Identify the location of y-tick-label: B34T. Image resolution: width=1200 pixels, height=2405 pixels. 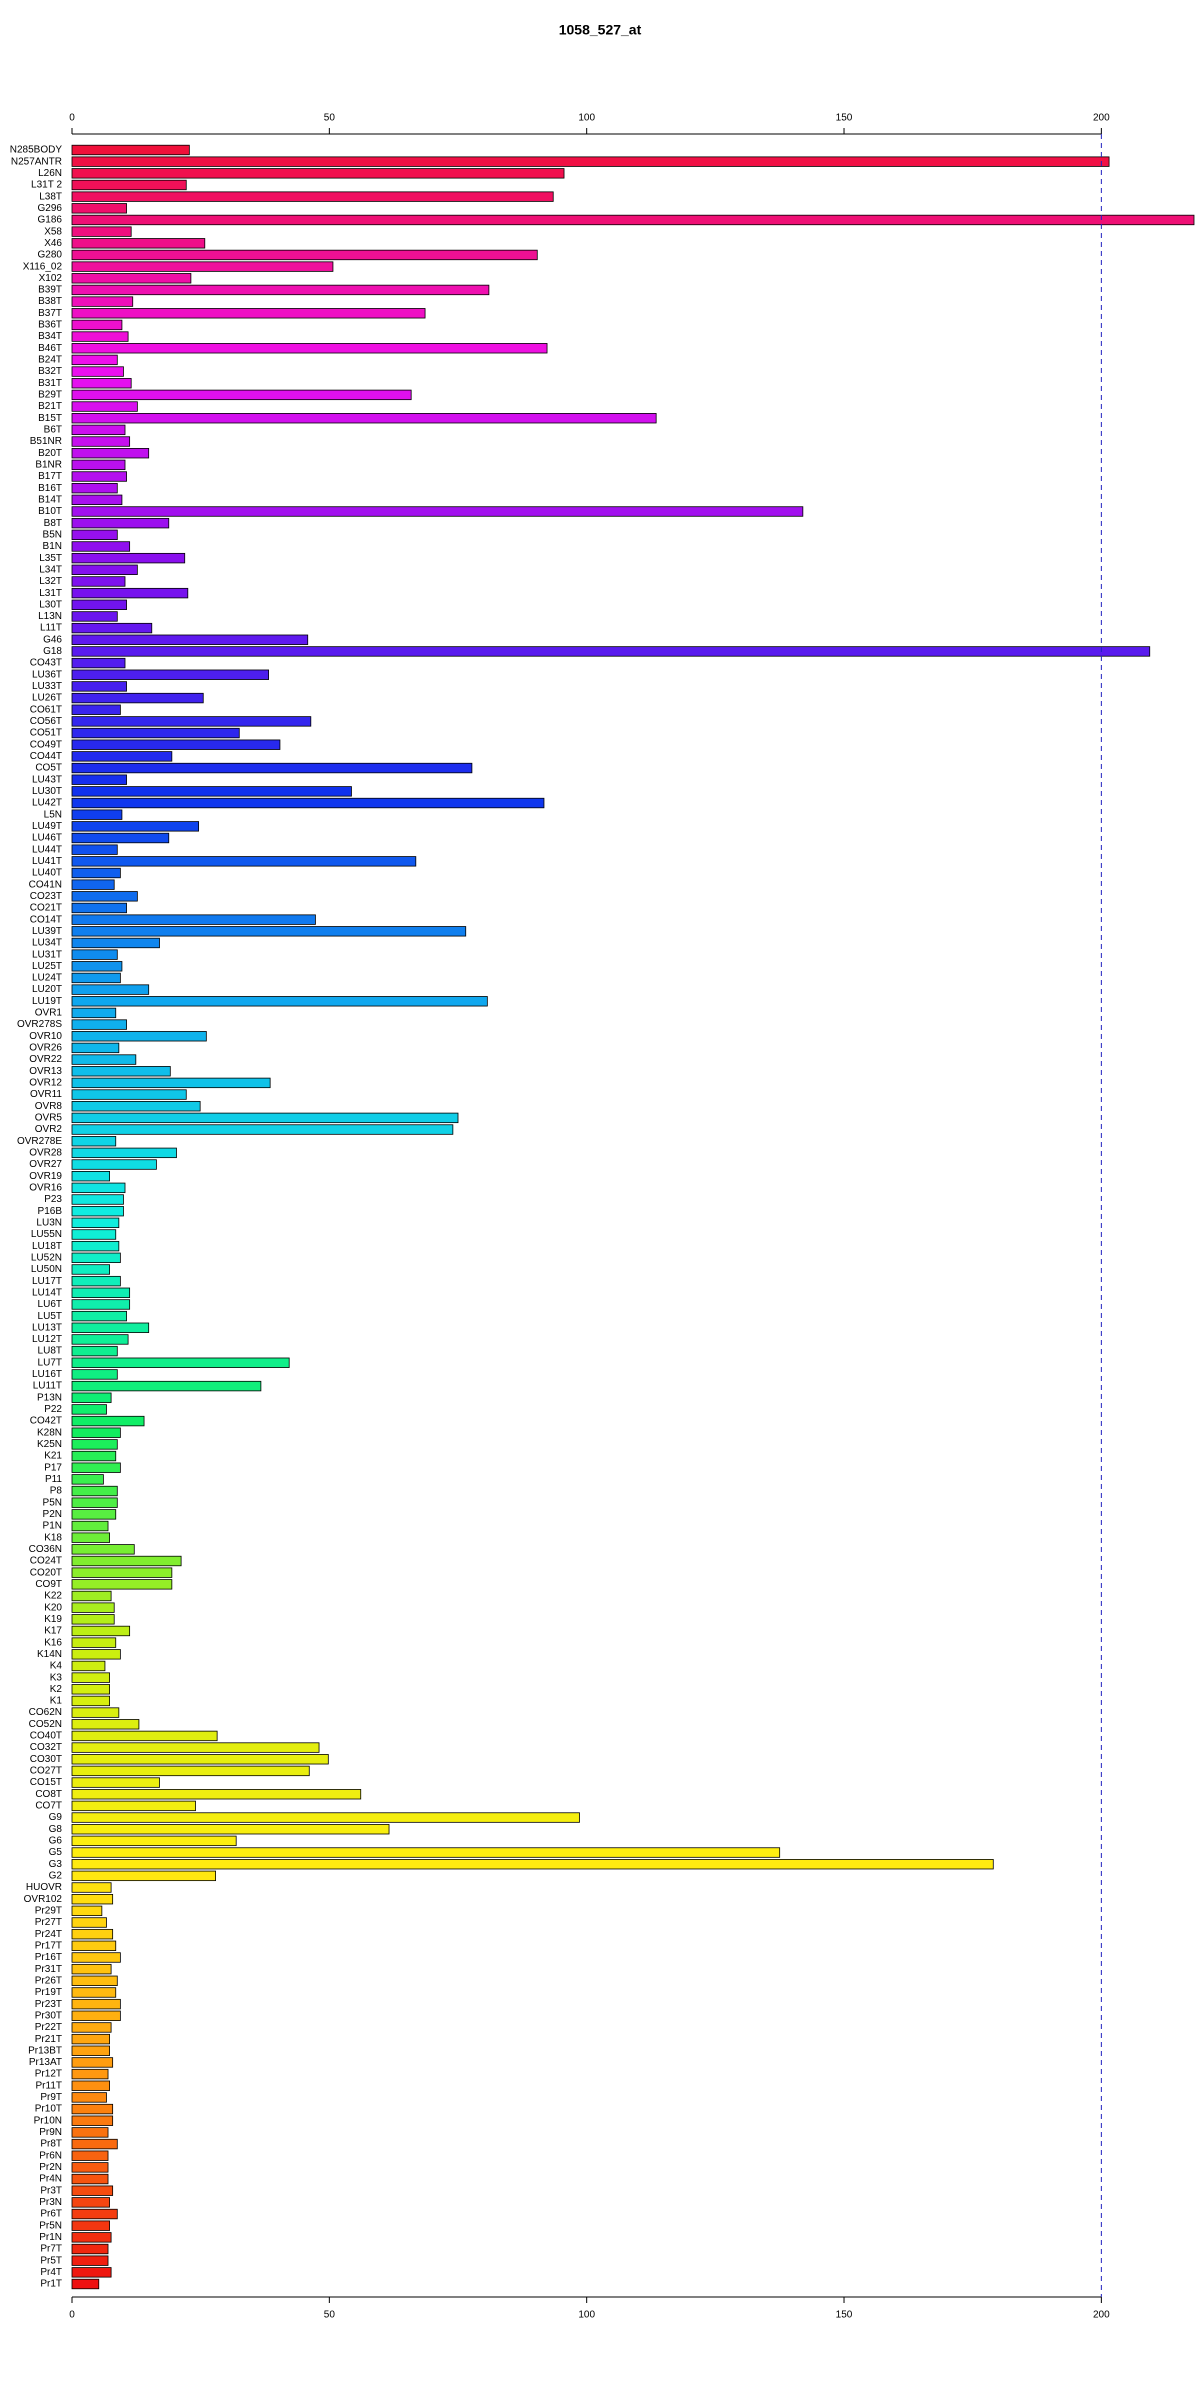
(50, 336).